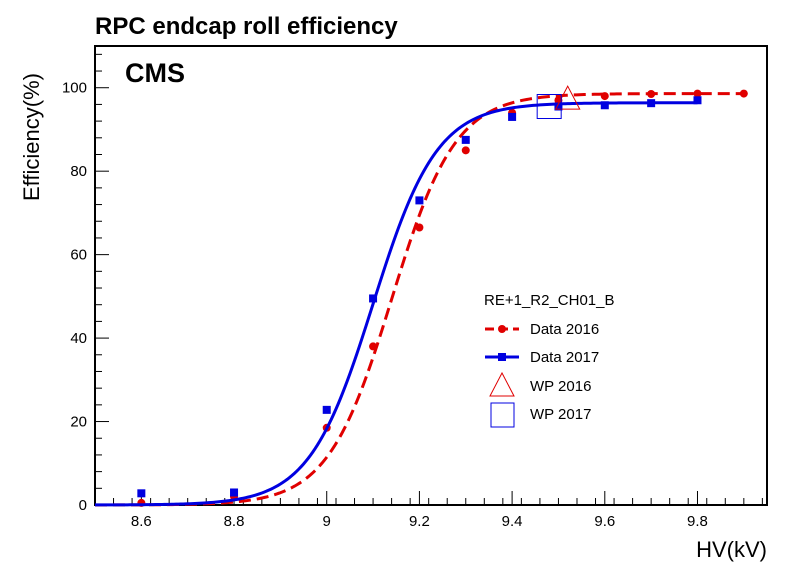  I want to click on working-points, so click(558, 102).